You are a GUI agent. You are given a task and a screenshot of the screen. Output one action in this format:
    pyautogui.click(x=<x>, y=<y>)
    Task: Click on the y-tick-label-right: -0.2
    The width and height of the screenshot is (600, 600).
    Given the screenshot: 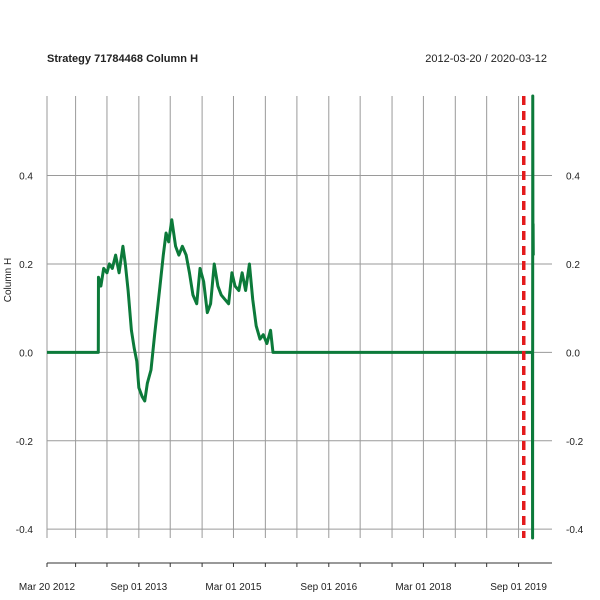 What is the action you would take?
    pyautogui.click(x=575, y=442)
    